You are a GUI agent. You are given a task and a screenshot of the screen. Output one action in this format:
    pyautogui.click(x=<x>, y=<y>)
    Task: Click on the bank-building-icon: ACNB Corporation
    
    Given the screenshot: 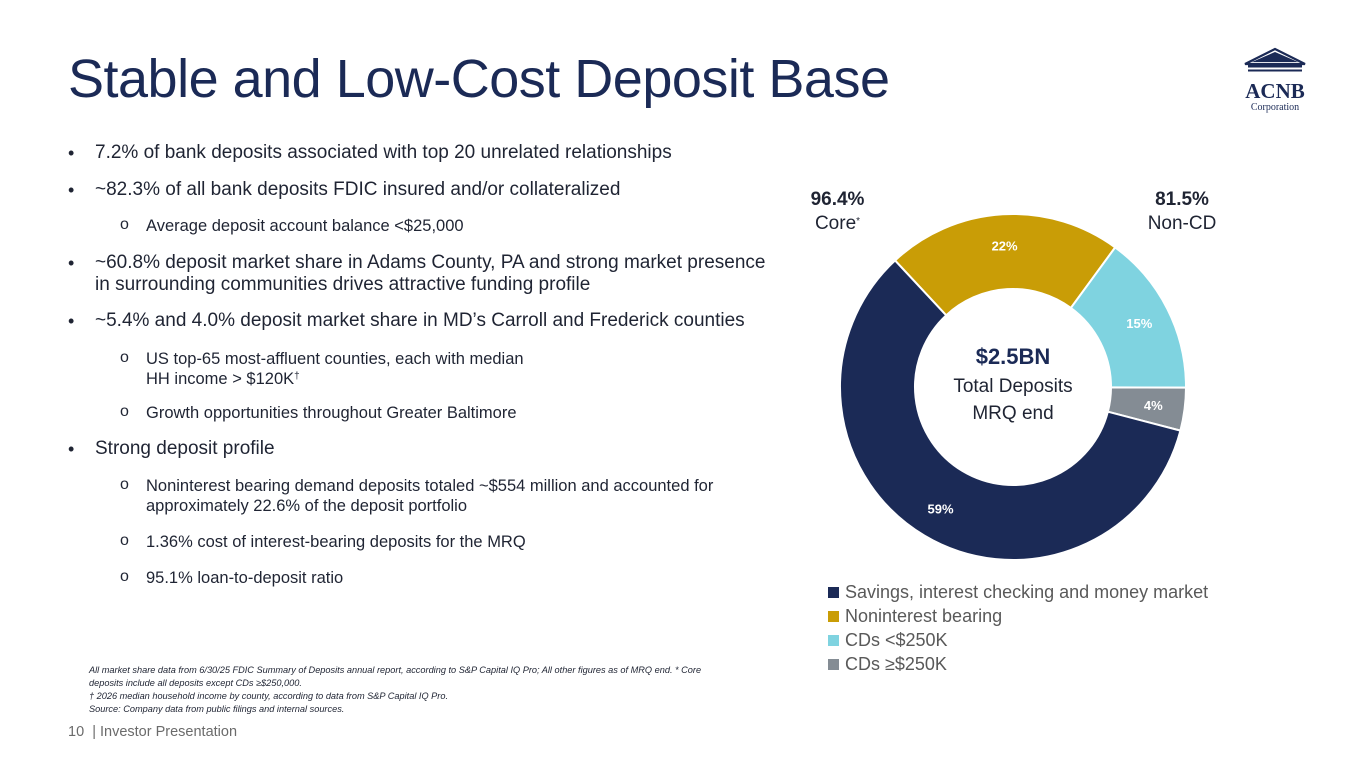 What is the action you would take?
    pyautogui.click(x=1275, y=80)
    